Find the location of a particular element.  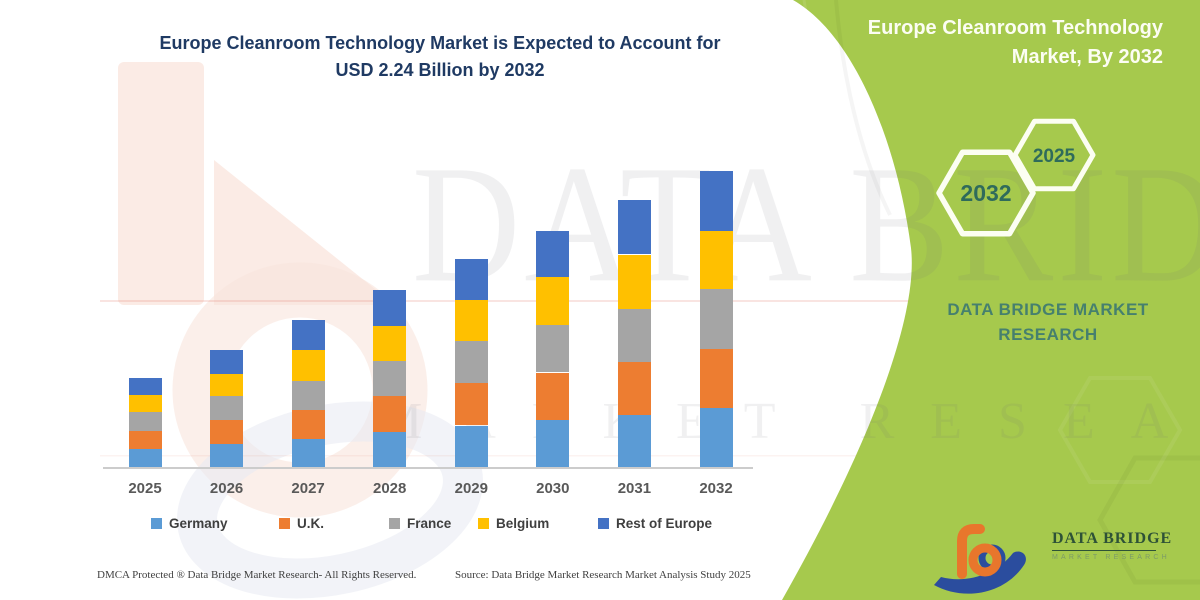

bar-segment-2029-u-k- is located at coordinates (471, 404).